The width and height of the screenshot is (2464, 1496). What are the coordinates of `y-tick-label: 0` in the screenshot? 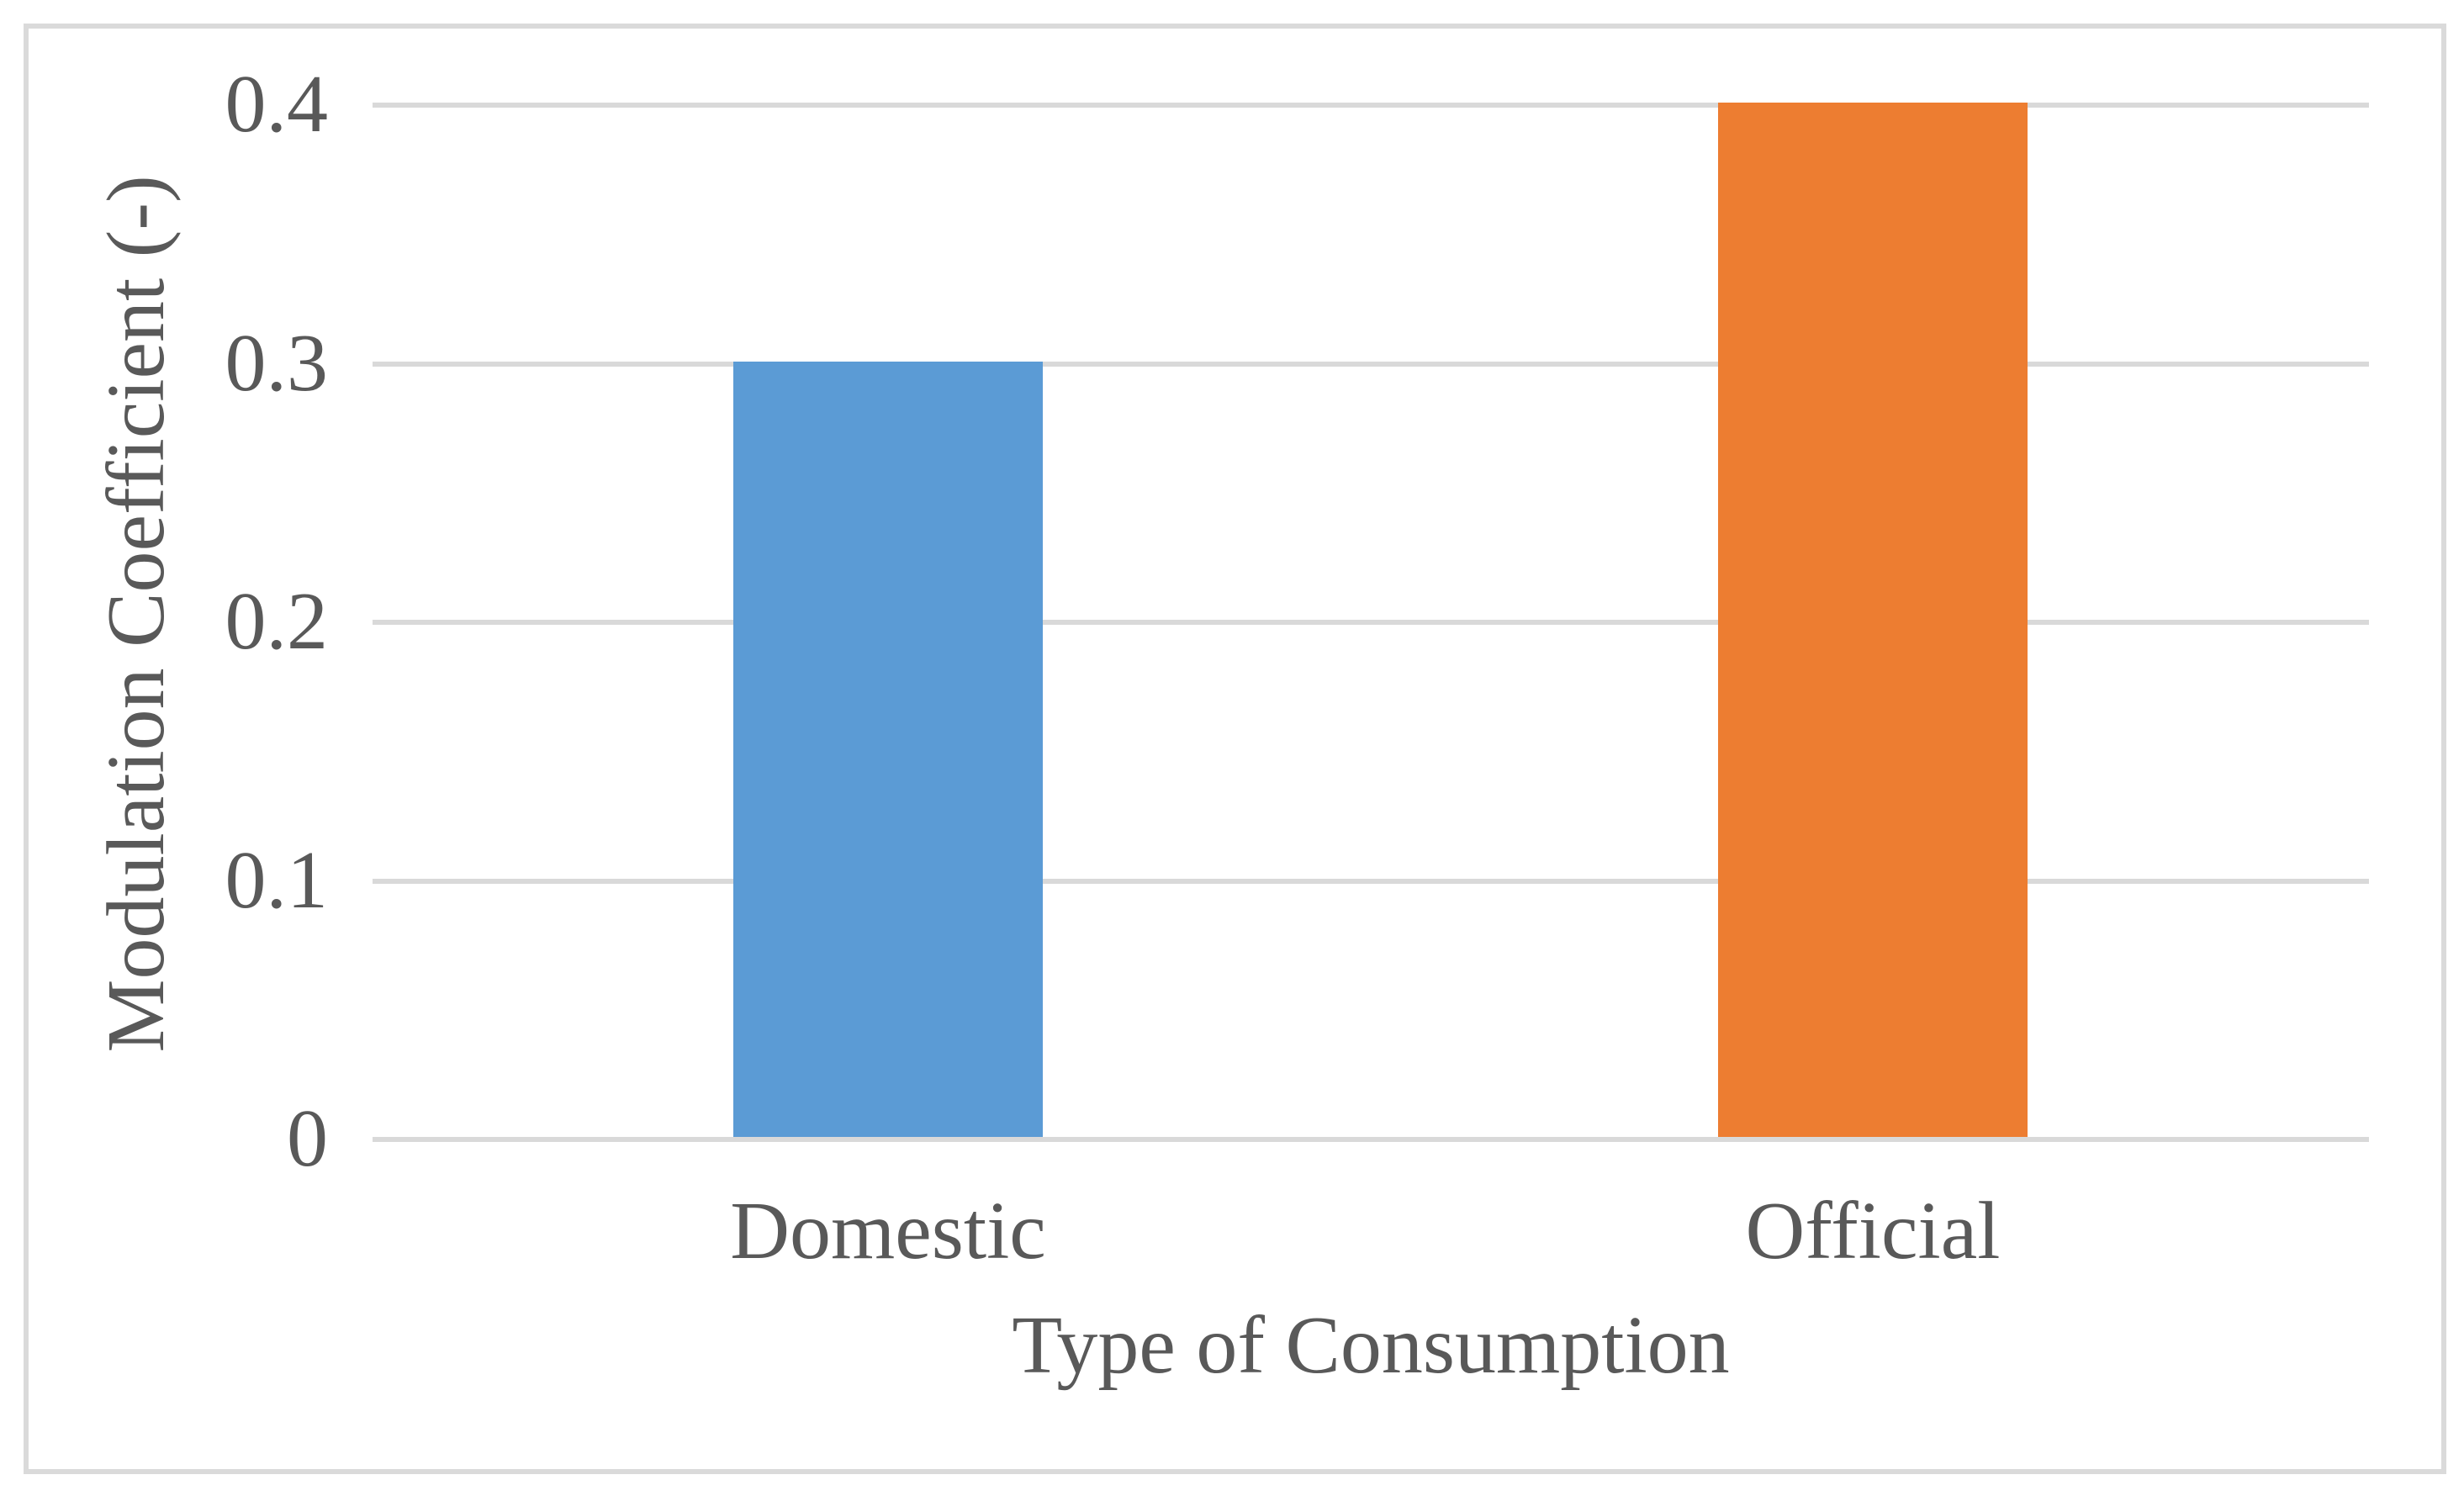 It's located at (307, 1138).